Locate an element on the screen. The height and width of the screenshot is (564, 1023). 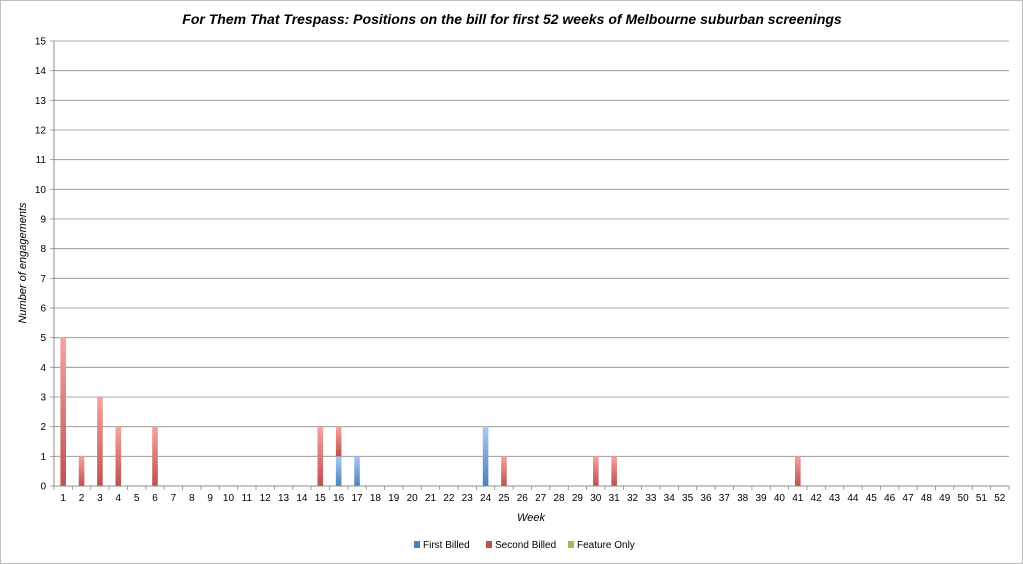
y-tick-label: 3 is located at coordinates (43, 398).